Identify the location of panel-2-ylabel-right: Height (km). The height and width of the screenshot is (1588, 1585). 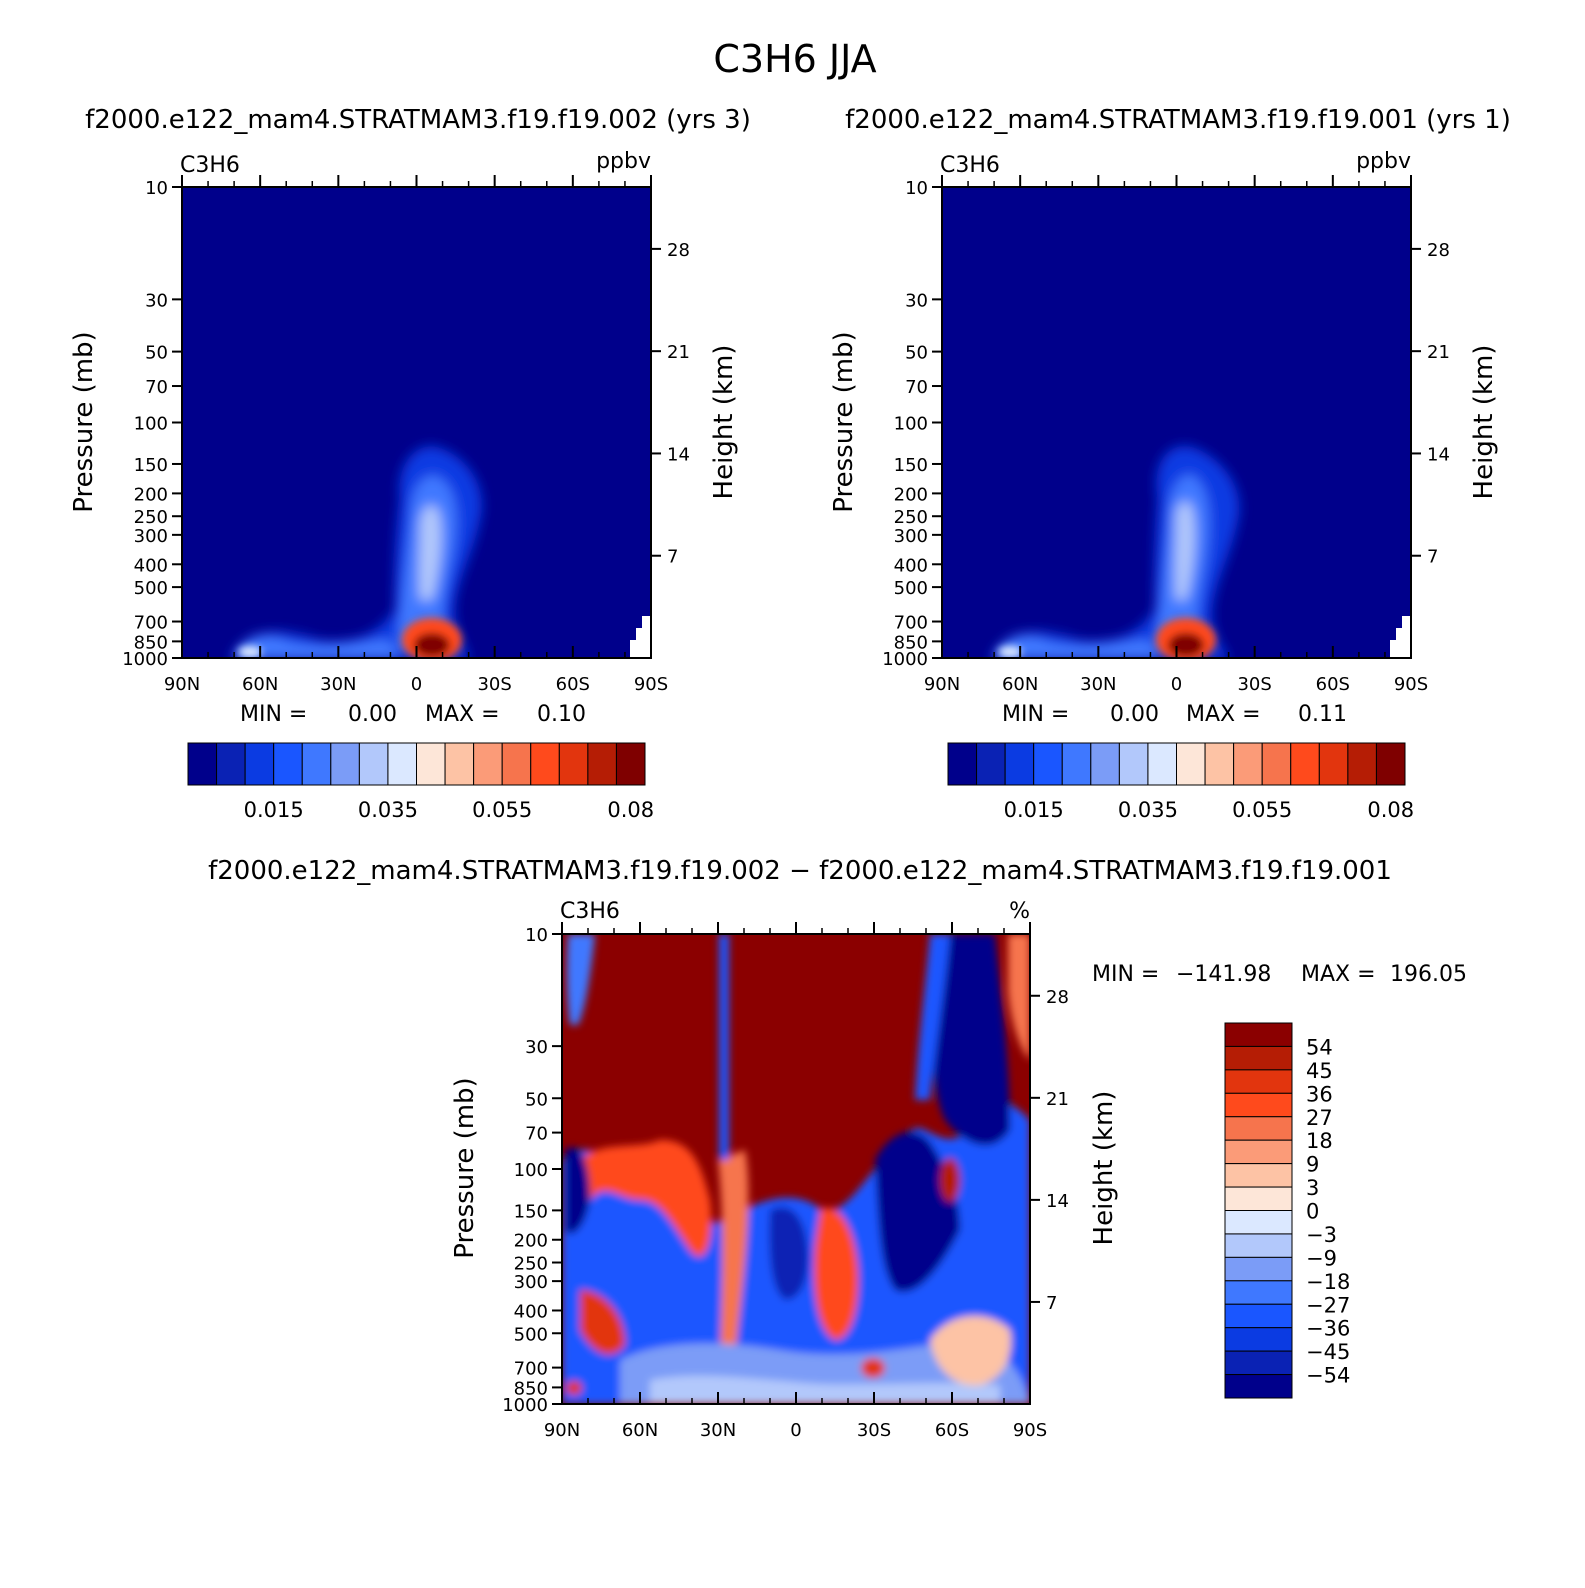
(1484, 422).